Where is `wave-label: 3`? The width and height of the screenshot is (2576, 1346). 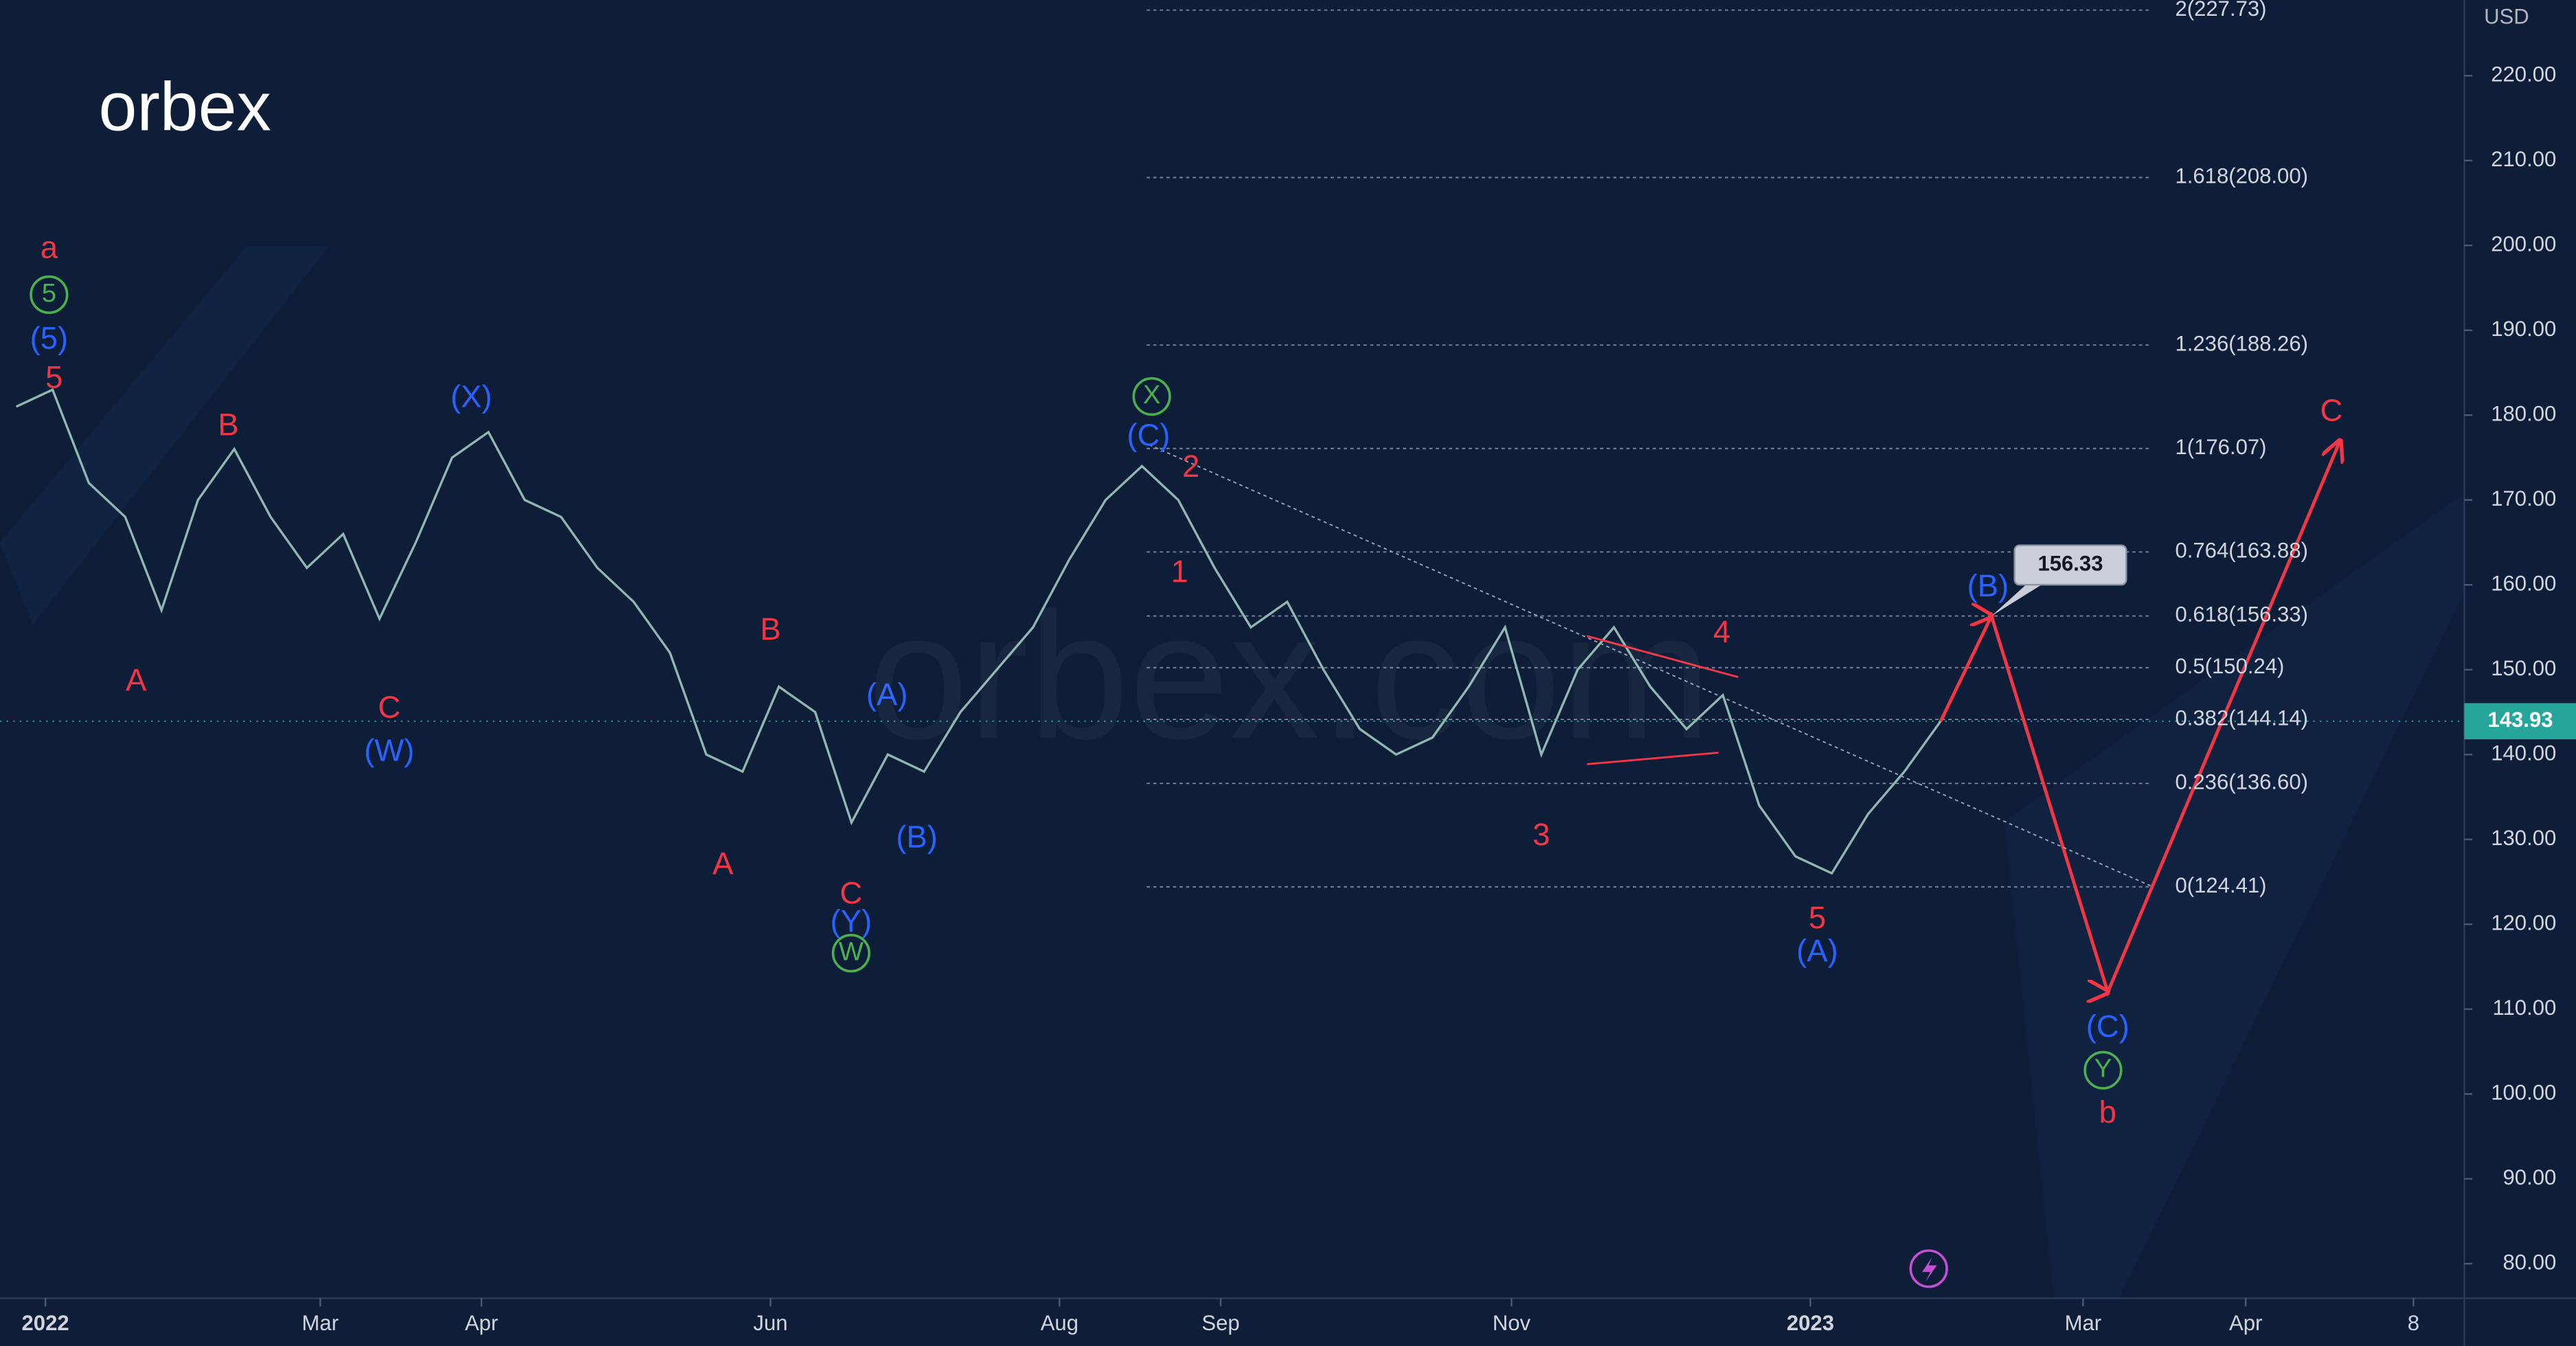
wave-label: 3 is located at coordinates (1541, 834).